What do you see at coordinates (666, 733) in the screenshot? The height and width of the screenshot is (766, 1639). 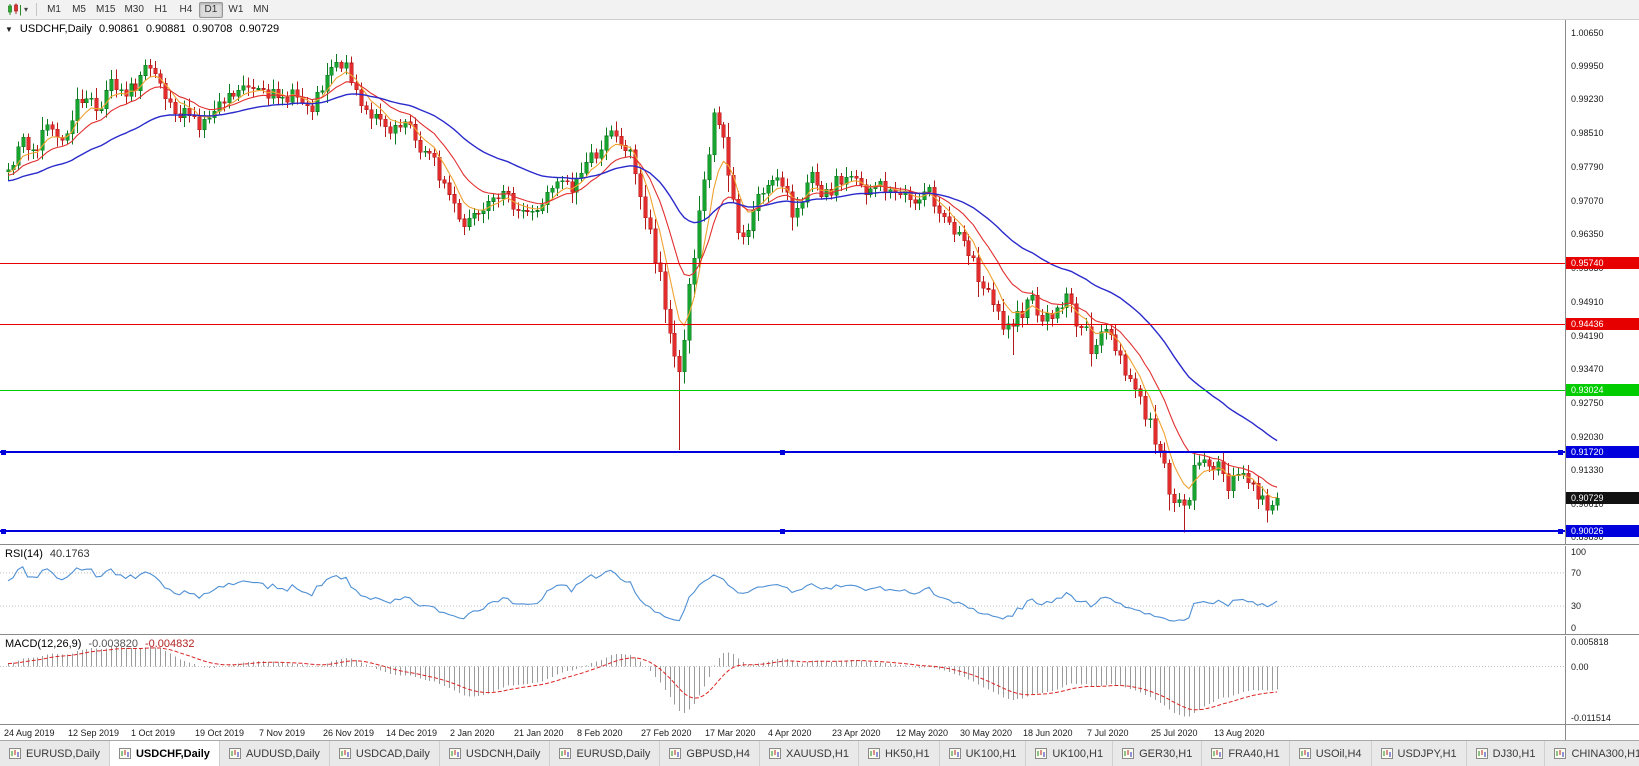 I see `date-label: 27 Feb 2020` at bounding box center [666, 733].